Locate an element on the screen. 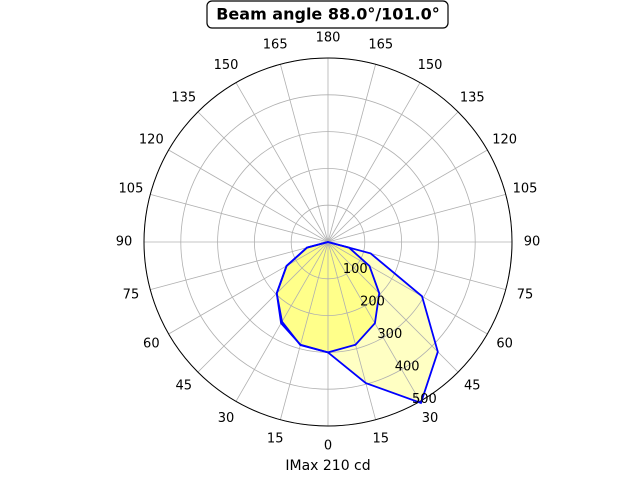  title-box is located at coordinates (327, 14).